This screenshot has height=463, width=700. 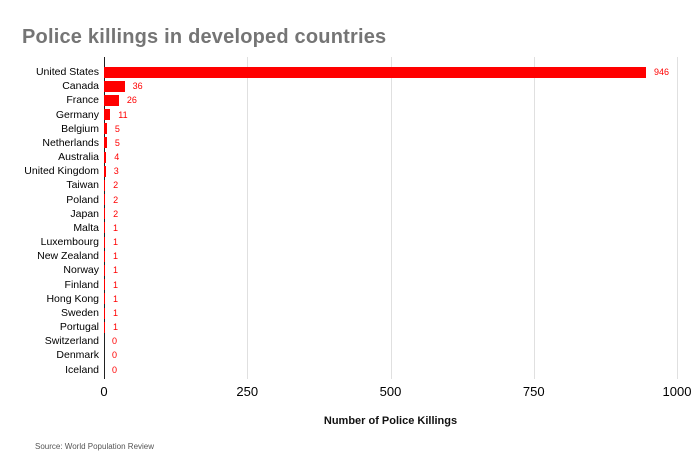 What do you see at coordinates (82, 369) in the screenshot?
I see `category-label: Iceland` at bounding box center [82, 369].